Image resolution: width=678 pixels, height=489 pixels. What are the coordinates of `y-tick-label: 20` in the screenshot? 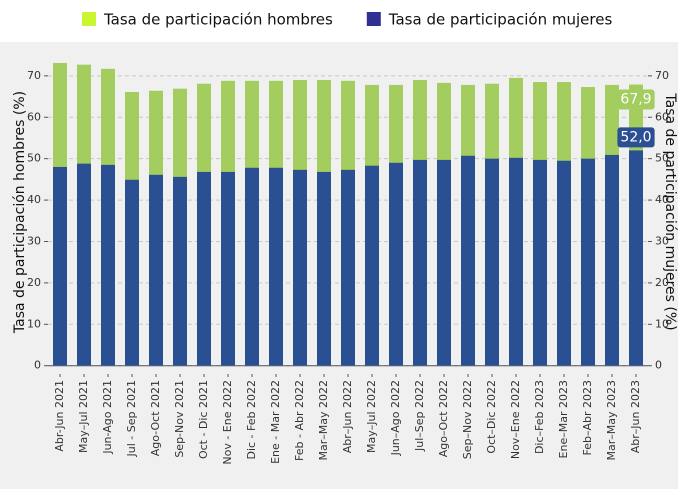 It's located at (34, 282).